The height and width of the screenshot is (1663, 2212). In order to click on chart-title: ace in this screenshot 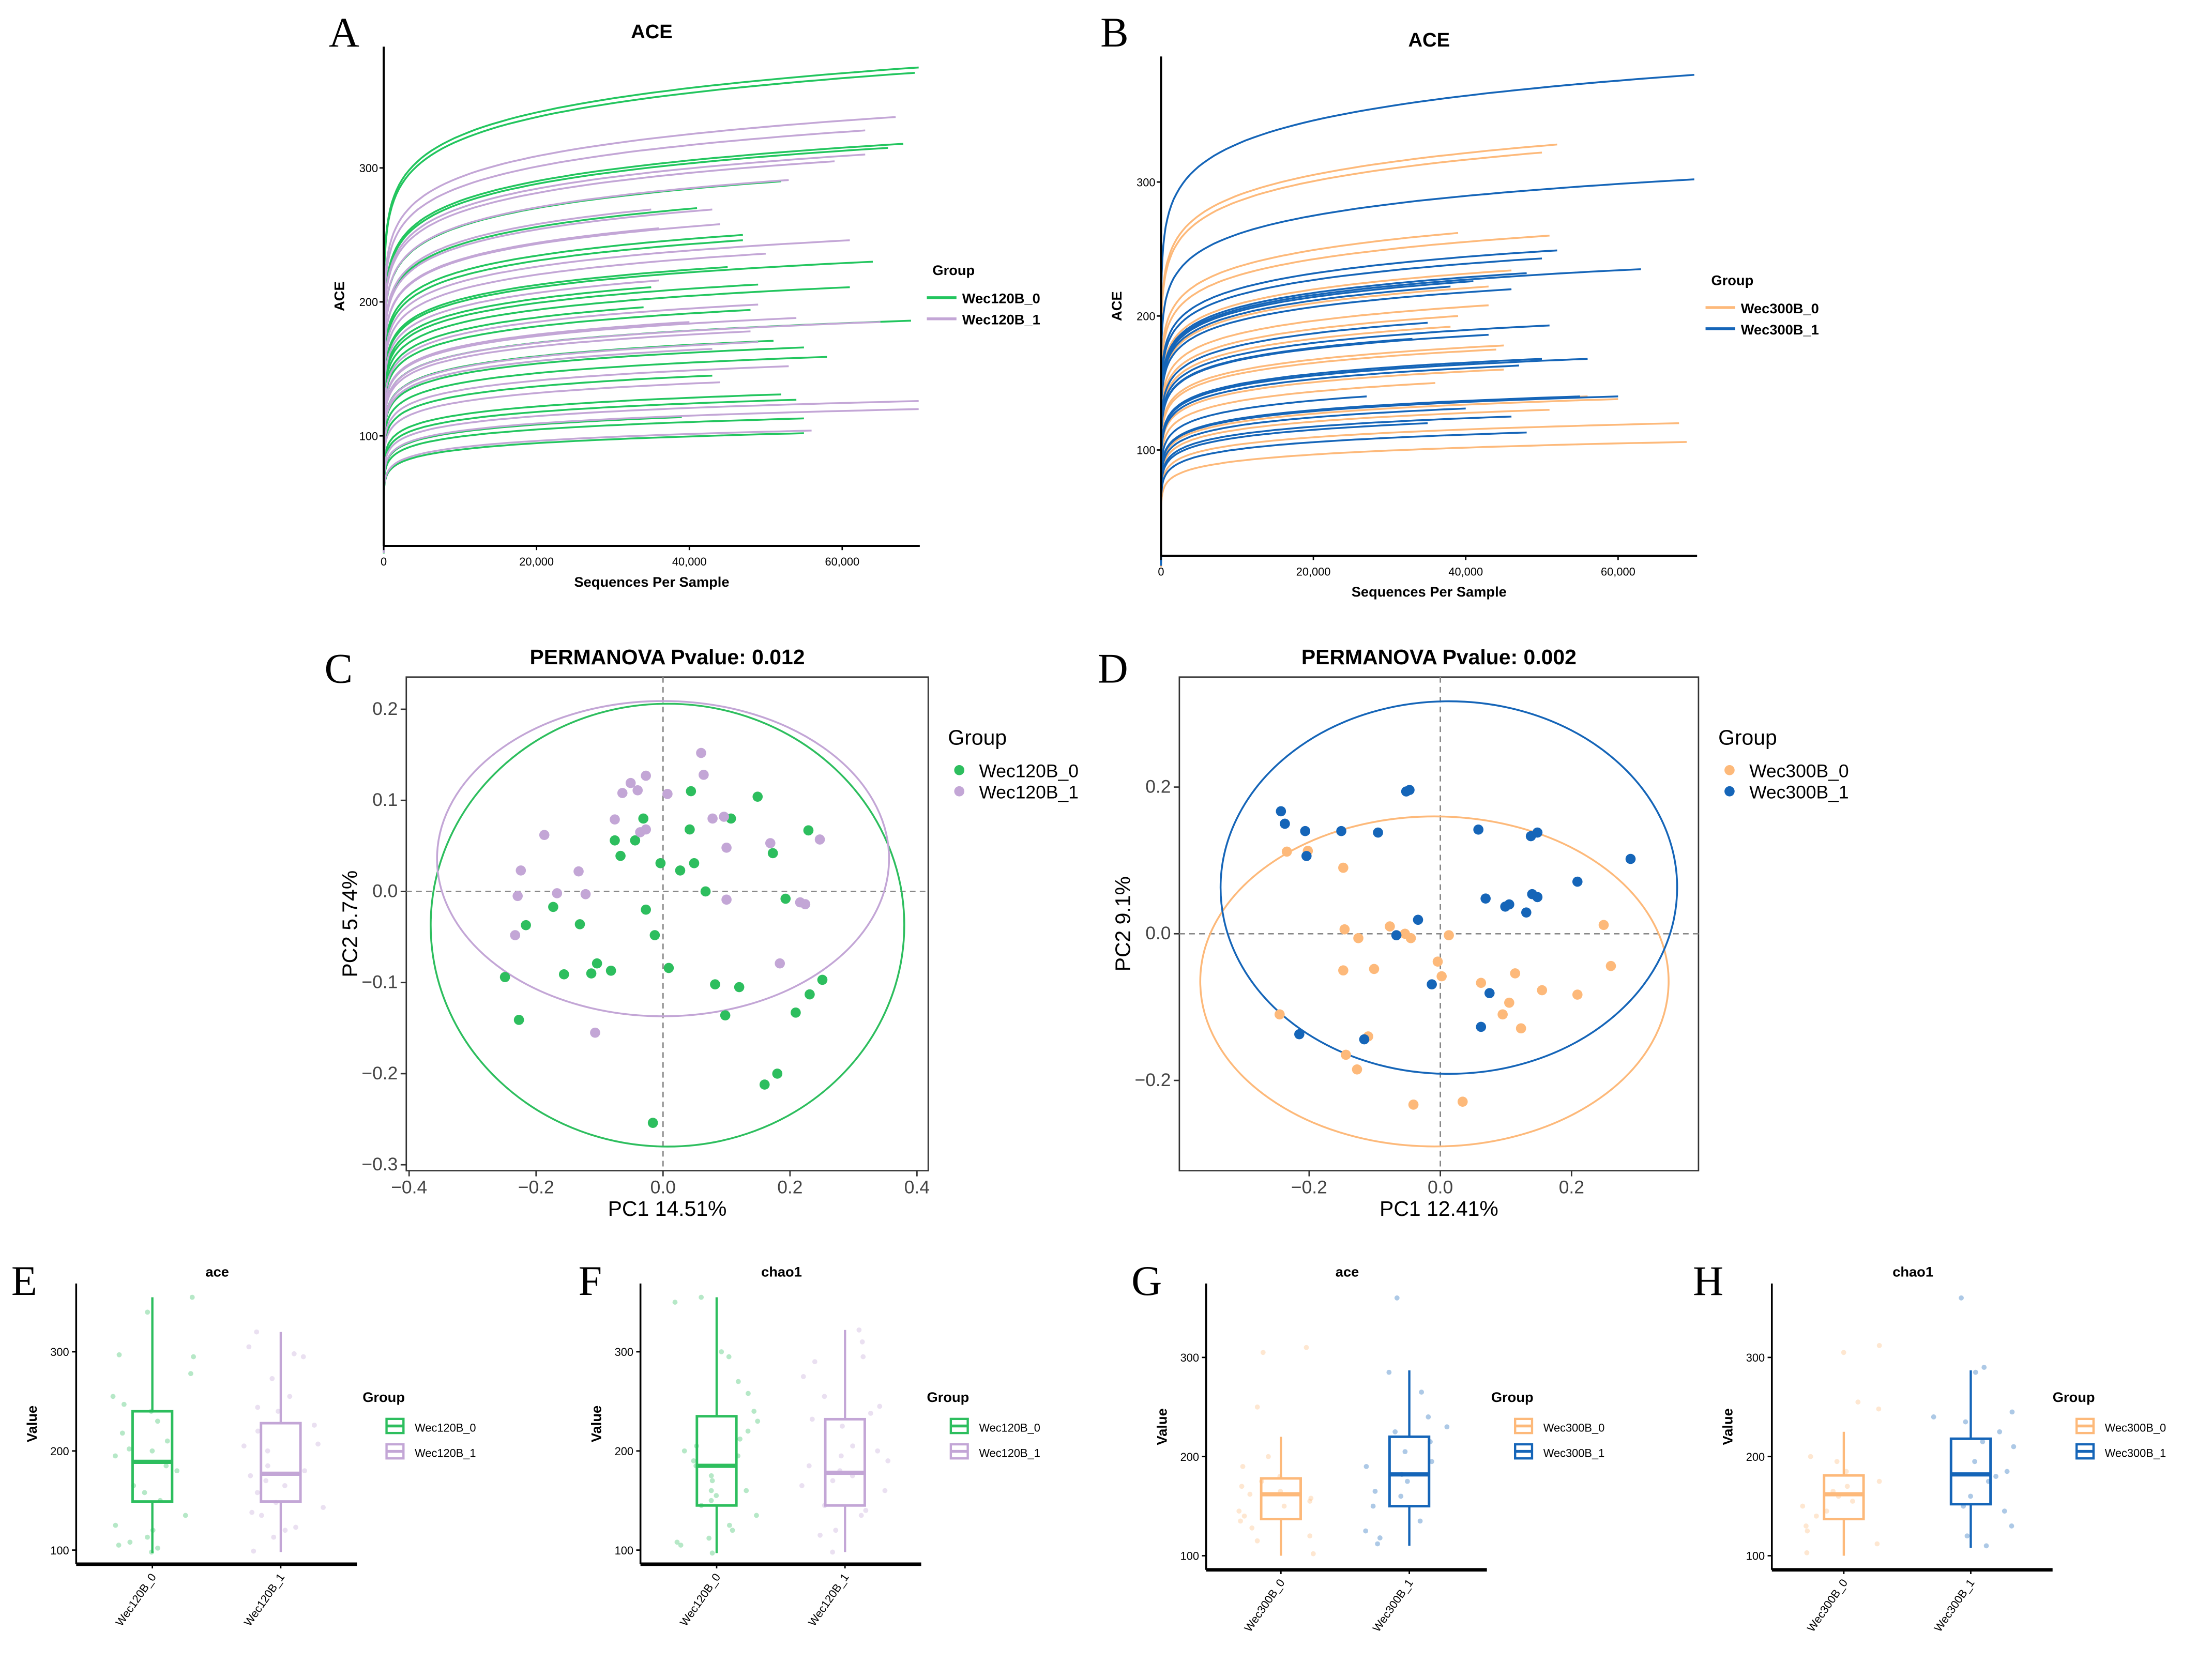, I will do `click(217, 1271)`.